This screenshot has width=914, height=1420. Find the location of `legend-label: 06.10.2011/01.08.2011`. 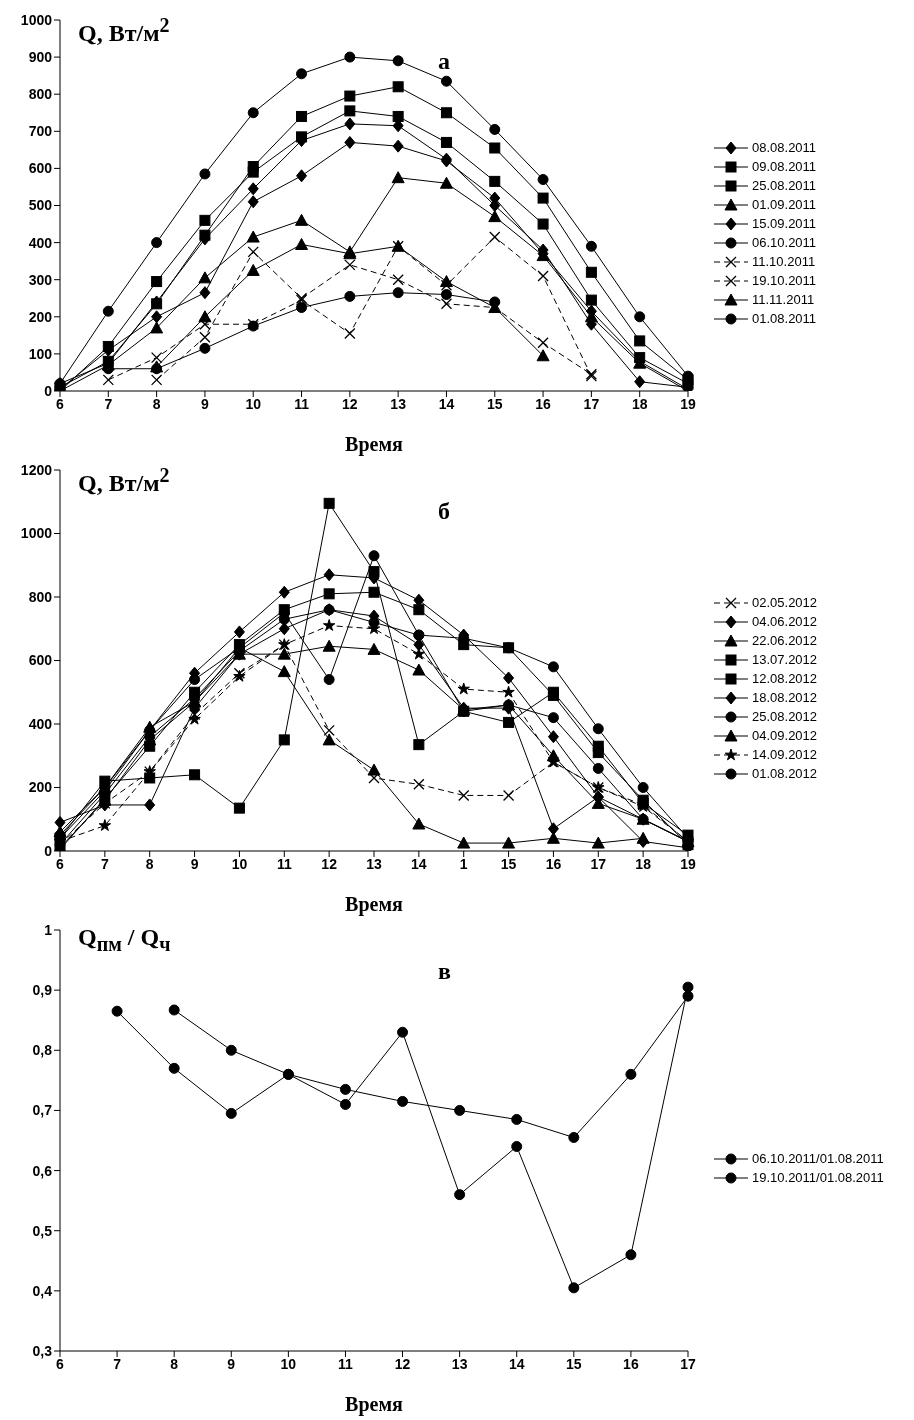

legend-label: 06.10.2011/01.08.2011 is located at coordinates (818, 1158).